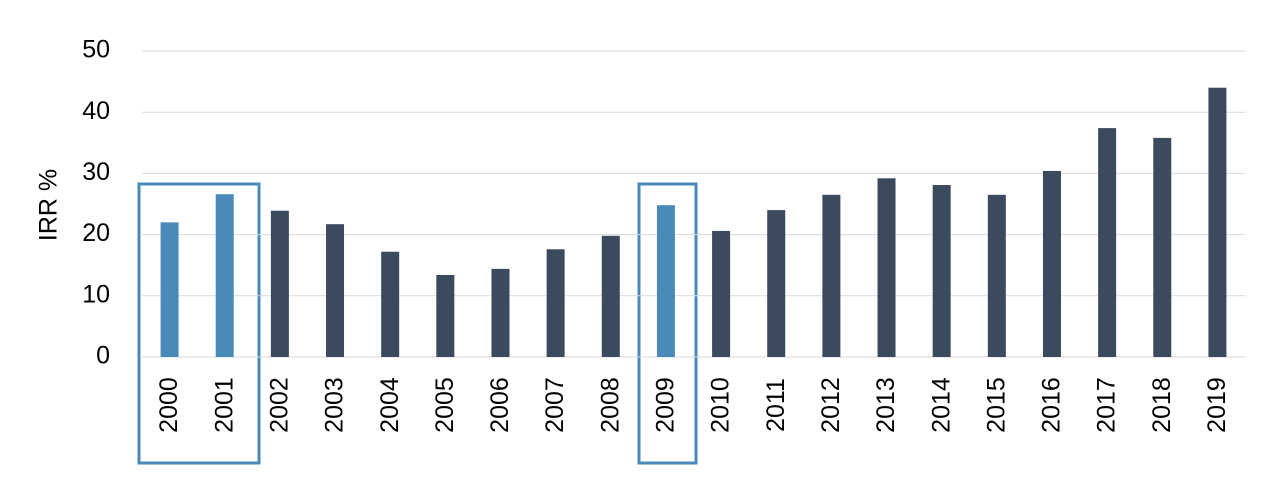 The image size is (1275, 477). I want to click on x-tick-label: 2019, so click(1217, 405).